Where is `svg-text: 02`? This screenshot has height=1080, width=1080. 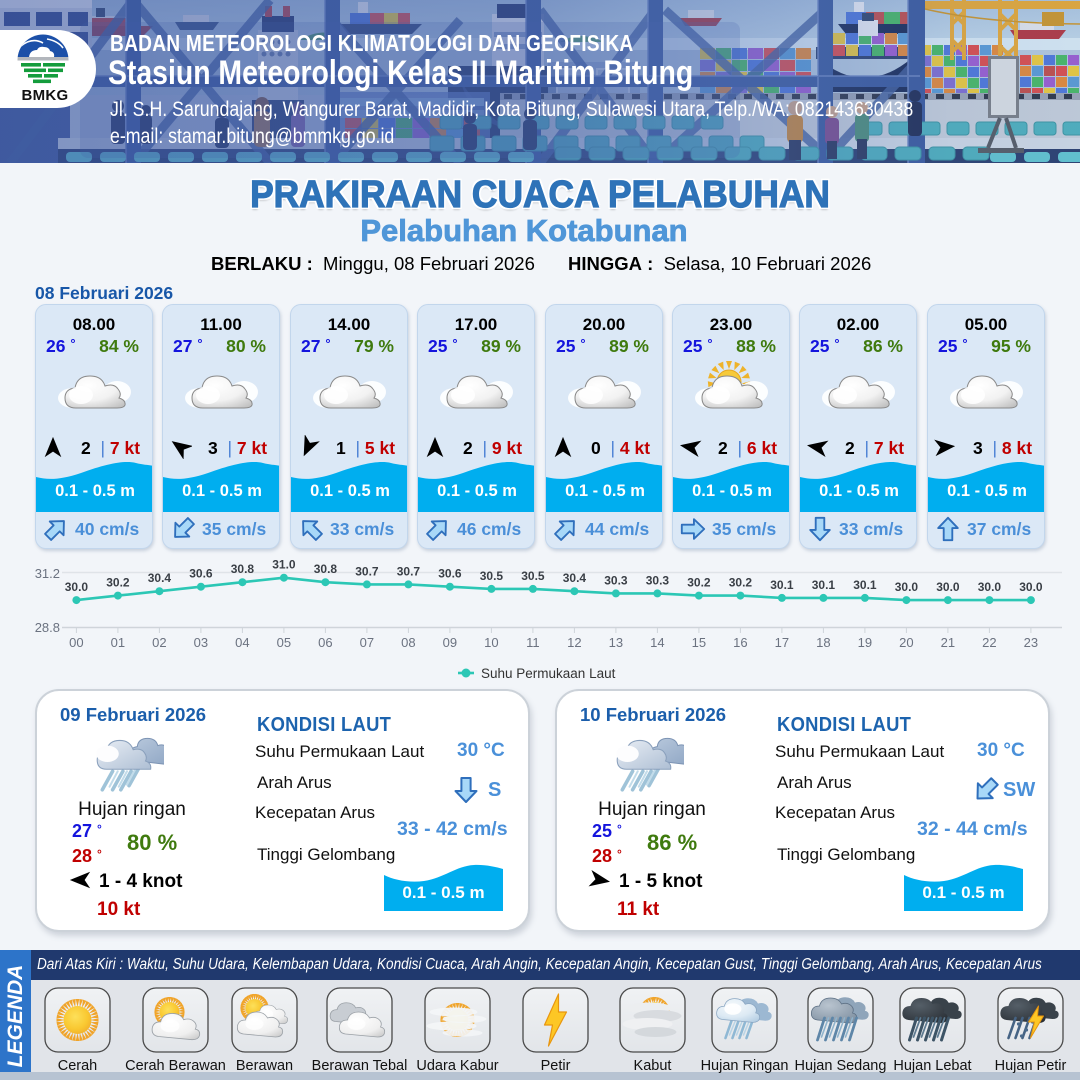 svg-text: 02 is located at coordinates (159, 642).